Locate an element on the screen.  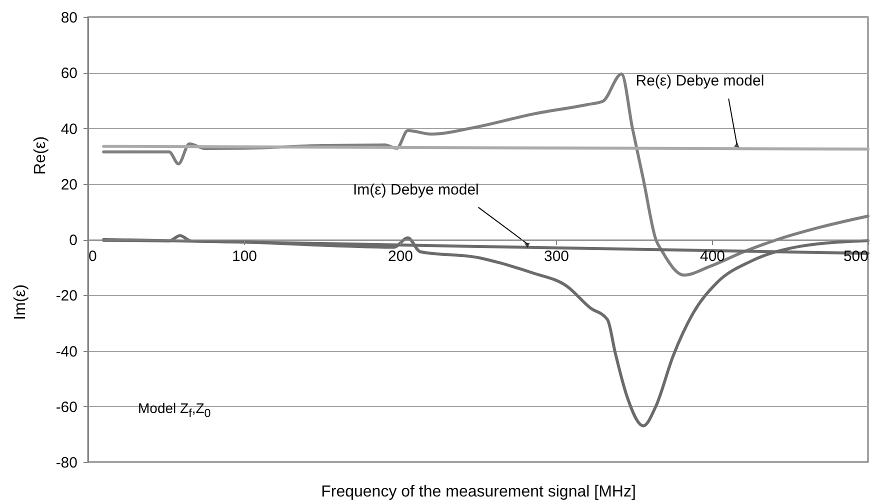
y-tick-label: 40 is located at coordinates (69, 129).